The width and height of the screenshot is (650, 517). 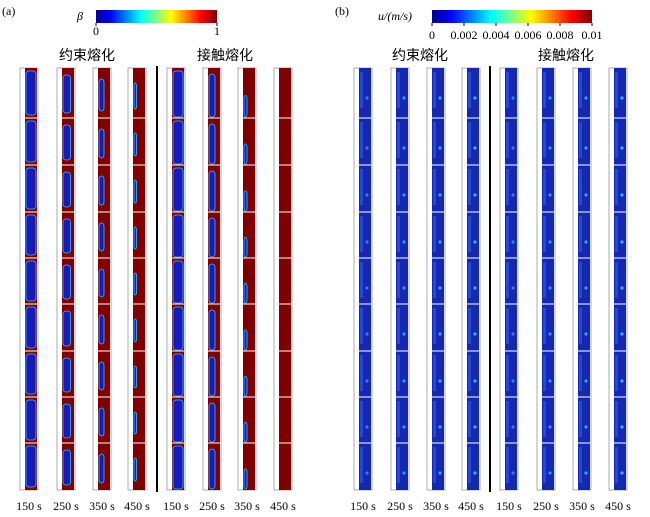 What do you see at coordinates (464, 35) in the screenshot?
I see `colorbar-tick-label: 0.002` at bounding box center [464, 35].